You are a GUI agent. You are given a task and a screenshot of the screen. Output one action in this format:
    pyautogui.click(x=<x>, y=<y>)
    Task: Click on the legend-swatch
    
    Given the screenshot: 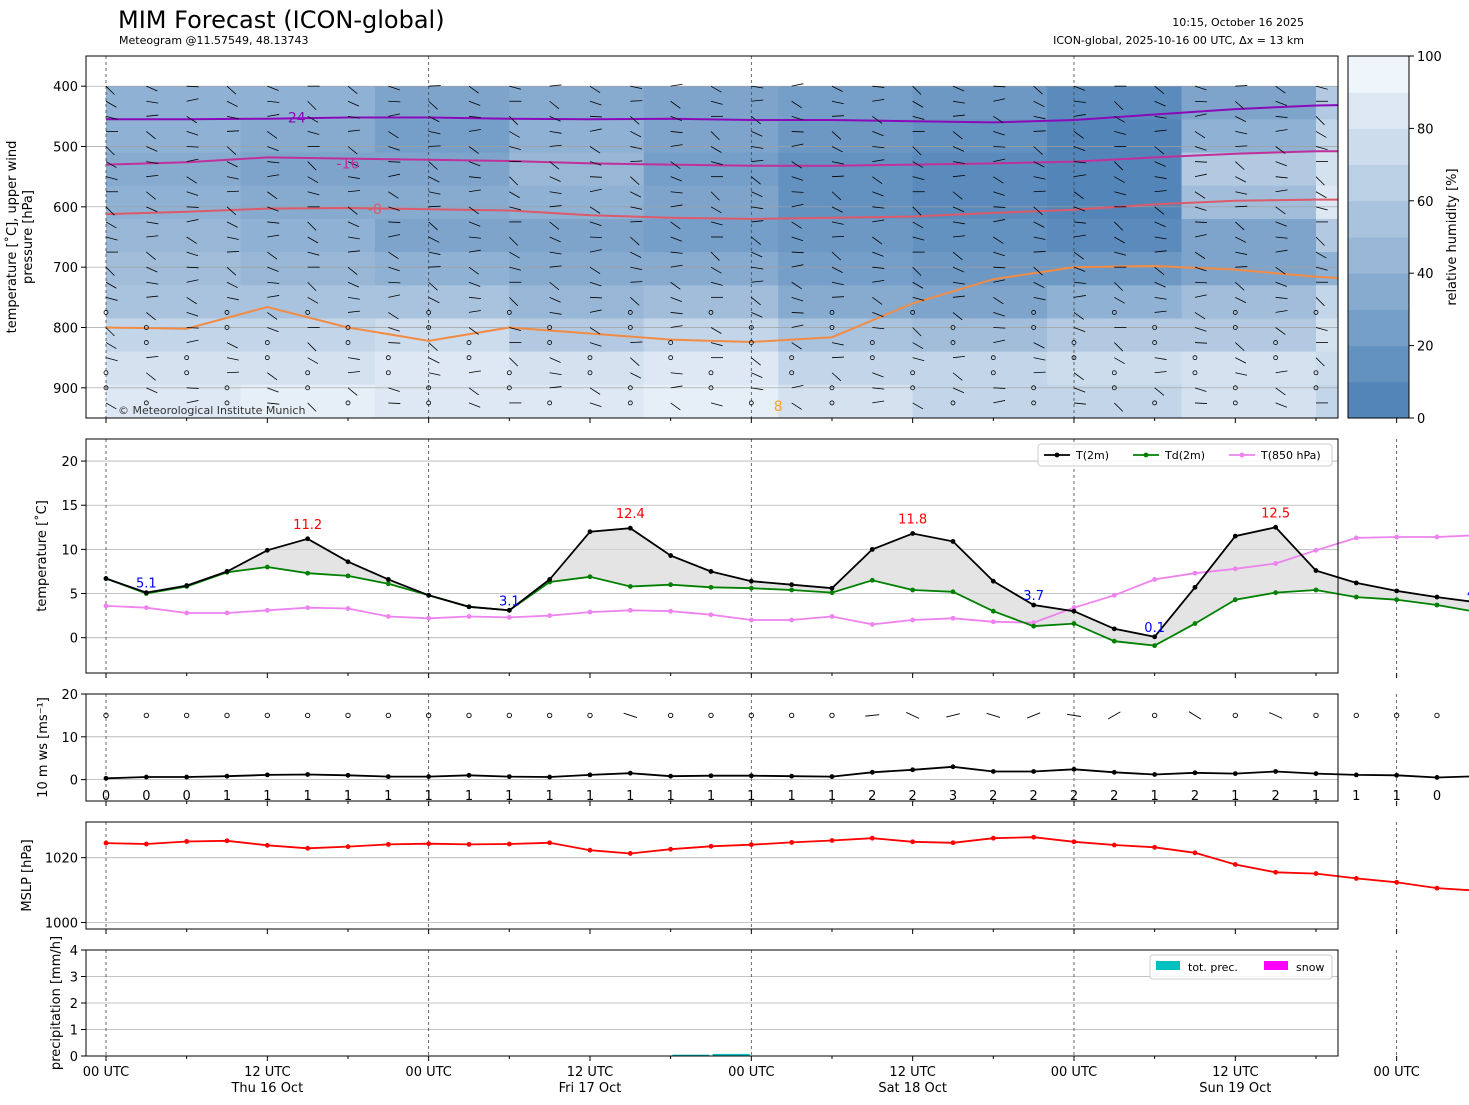 What is the action you would take?
    pyautogui.click(x=1276, y=965)
    